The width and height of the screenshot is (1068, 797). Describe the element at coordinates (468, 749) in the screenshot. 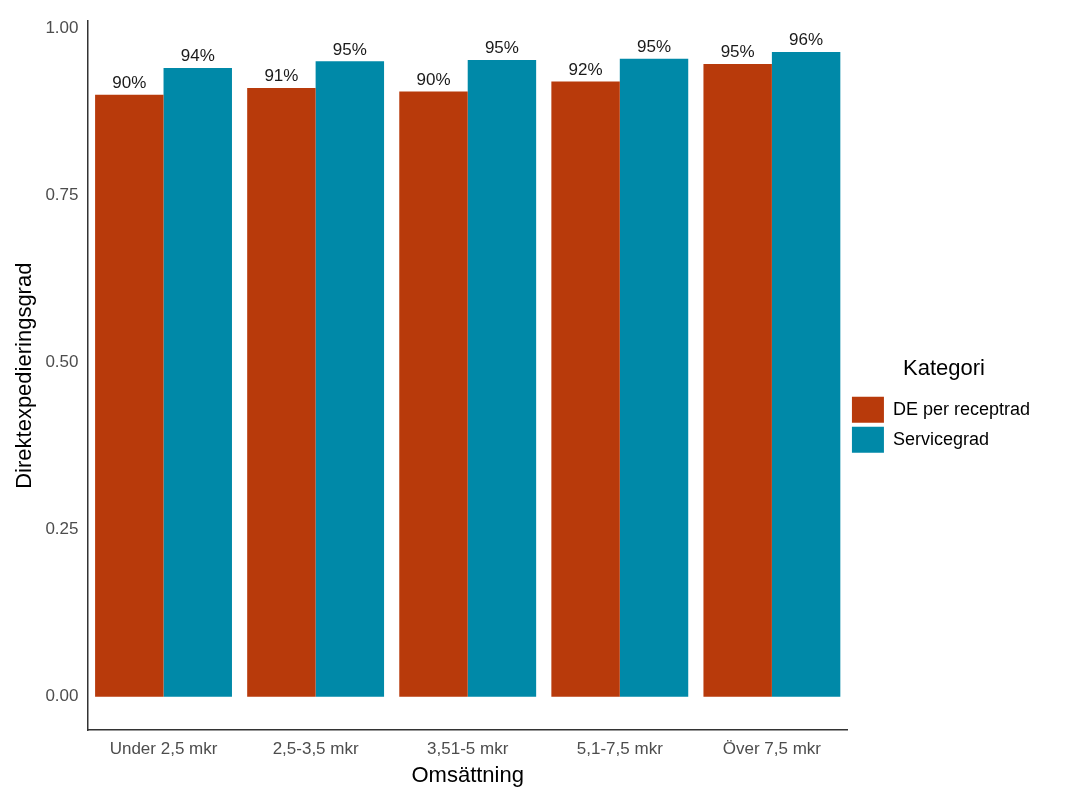

I see `x-tick-label: 3,51-5 mkr` at that location.